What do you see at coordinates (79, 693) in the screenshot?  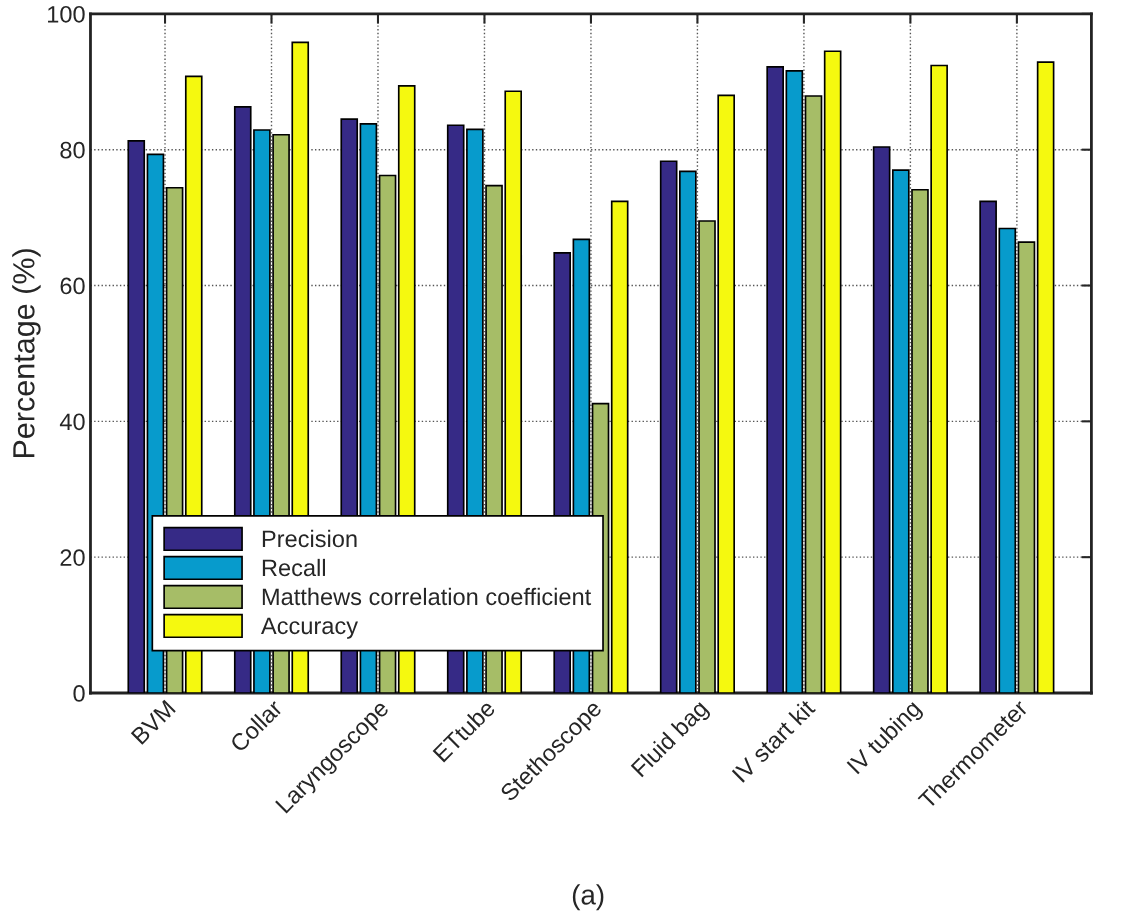 I see `y-tick-label: 0` at bounding box center [79, 693].